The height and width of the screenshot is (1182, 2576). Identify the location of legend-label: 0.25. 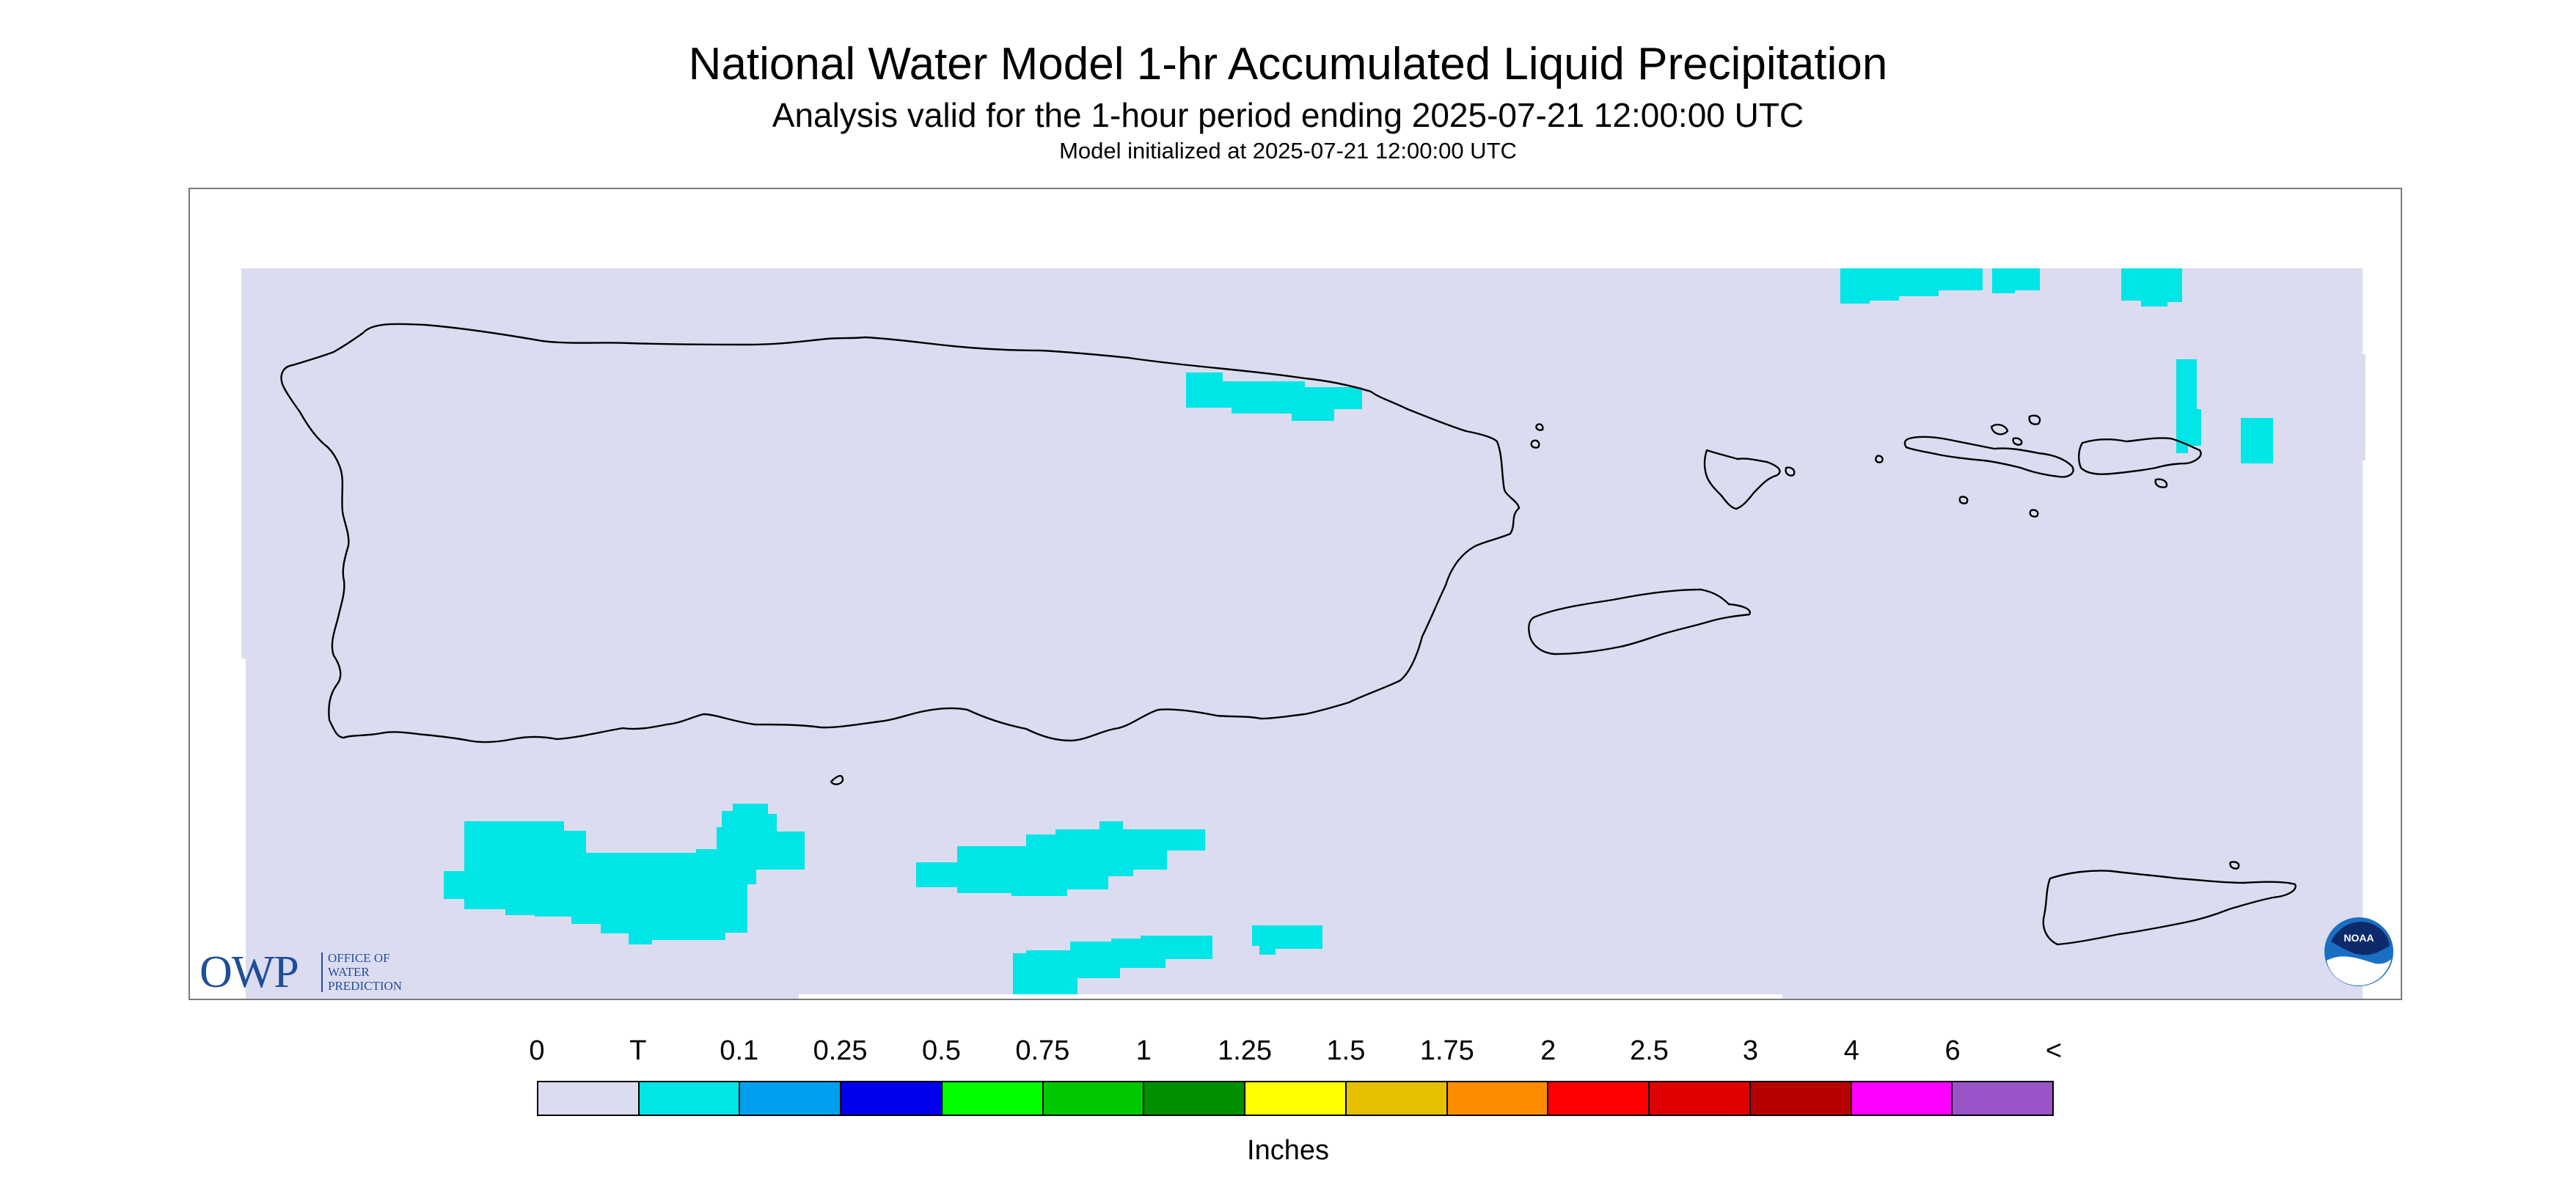
(840, 1050).